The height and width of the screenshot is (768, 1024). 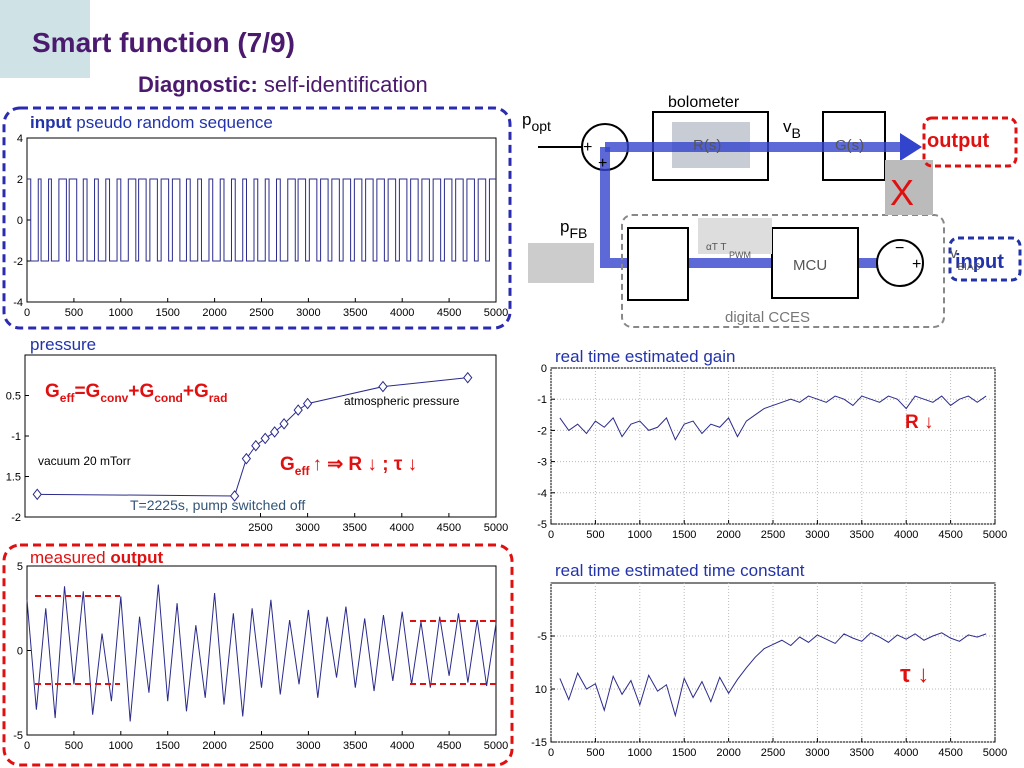 What do you see at coordinates (68, 398) in the screenshot?
I see `f: eff` at bounding box center [68, 398].